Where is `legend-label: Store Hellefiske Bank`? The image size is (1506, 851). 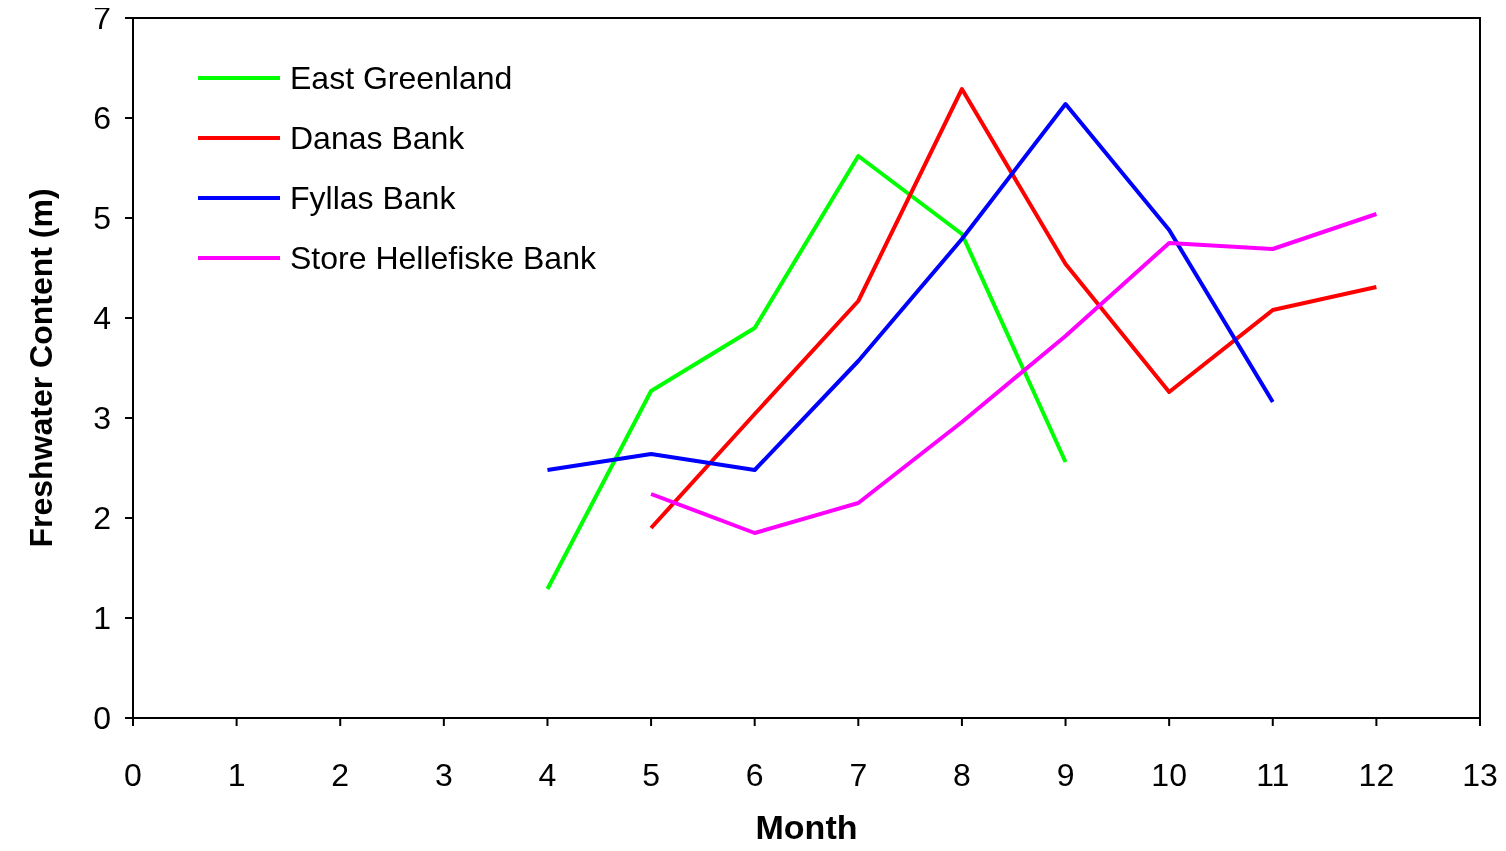 legend-label: Store Hellefiske Bank is located at coordinates (443, 258).